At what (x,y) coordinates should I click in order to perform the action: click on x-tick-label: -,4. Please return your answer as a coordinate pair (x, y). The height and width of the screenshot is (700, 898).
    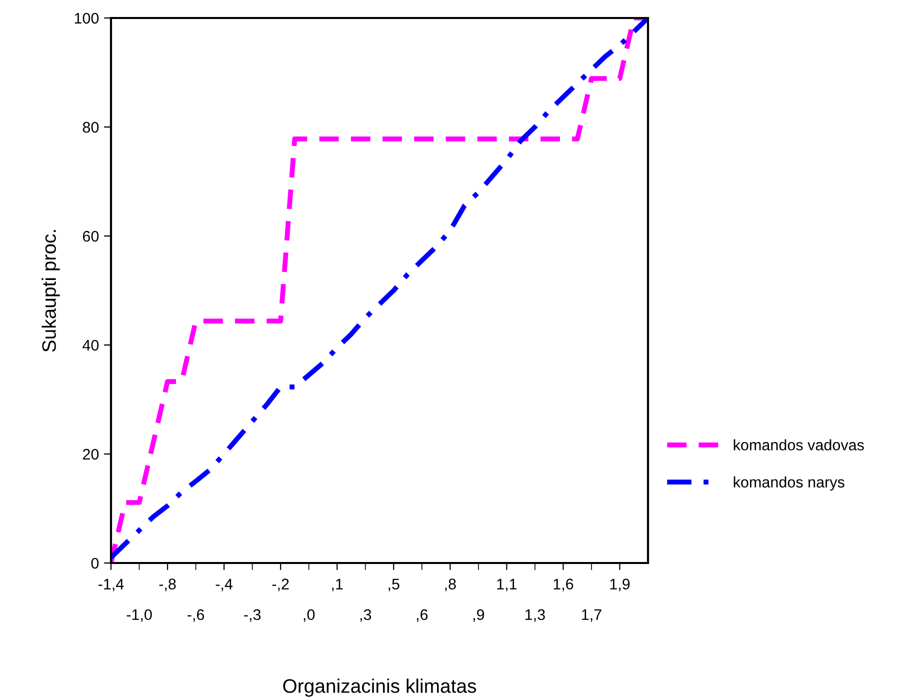
    Looking at the image, I should click on (224, 585).